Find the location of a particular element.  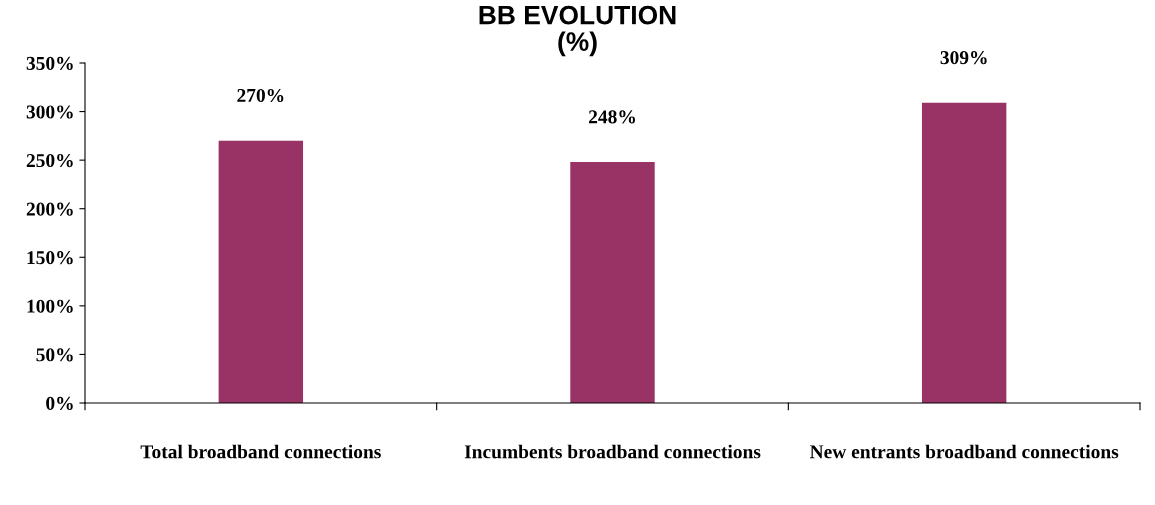

y-tick-label: 200% is located at coordinates (49, 209).